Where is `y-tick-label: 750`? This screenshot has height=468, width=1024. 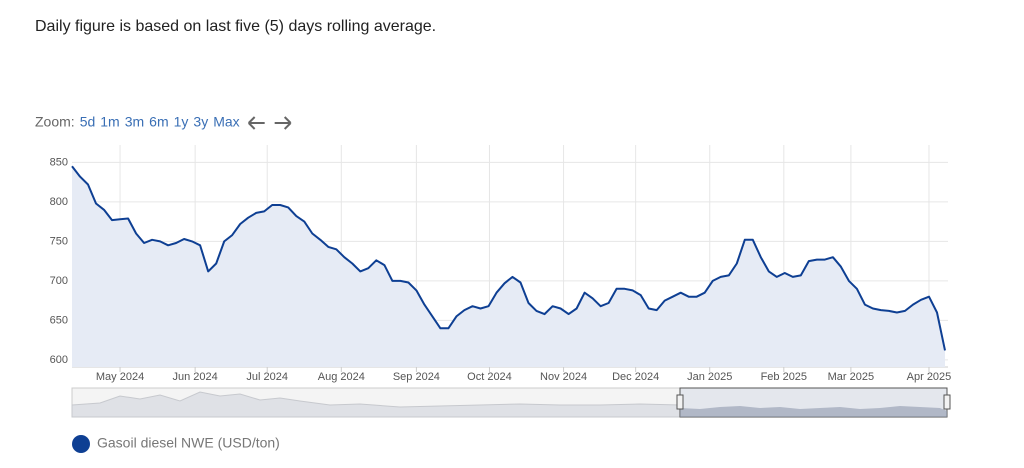
y-tick-label: 750 is located at coordinates (59, 241).